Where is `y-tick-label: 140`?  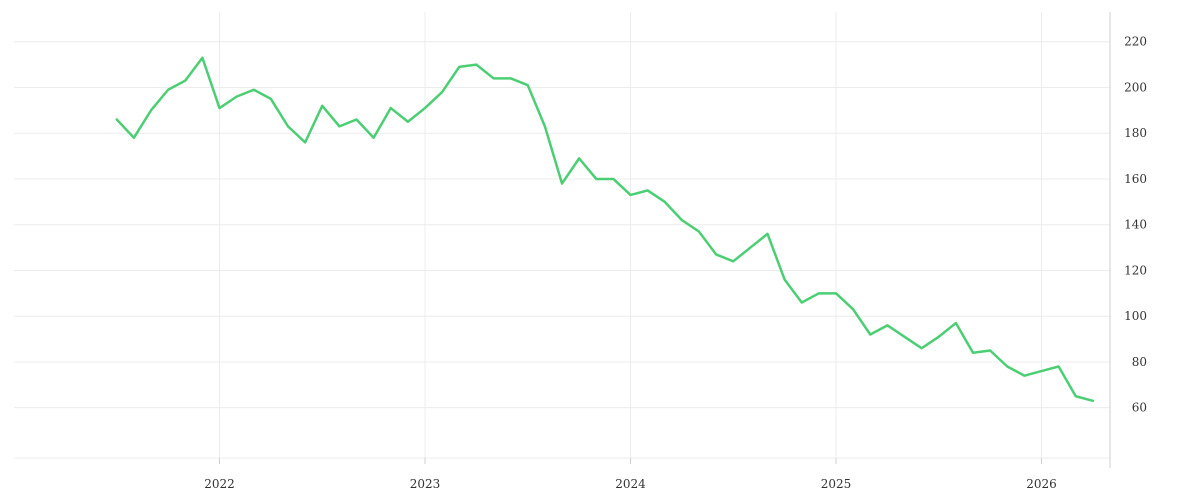 y-tick-label: 140 is located at coordinates (1135, 225).